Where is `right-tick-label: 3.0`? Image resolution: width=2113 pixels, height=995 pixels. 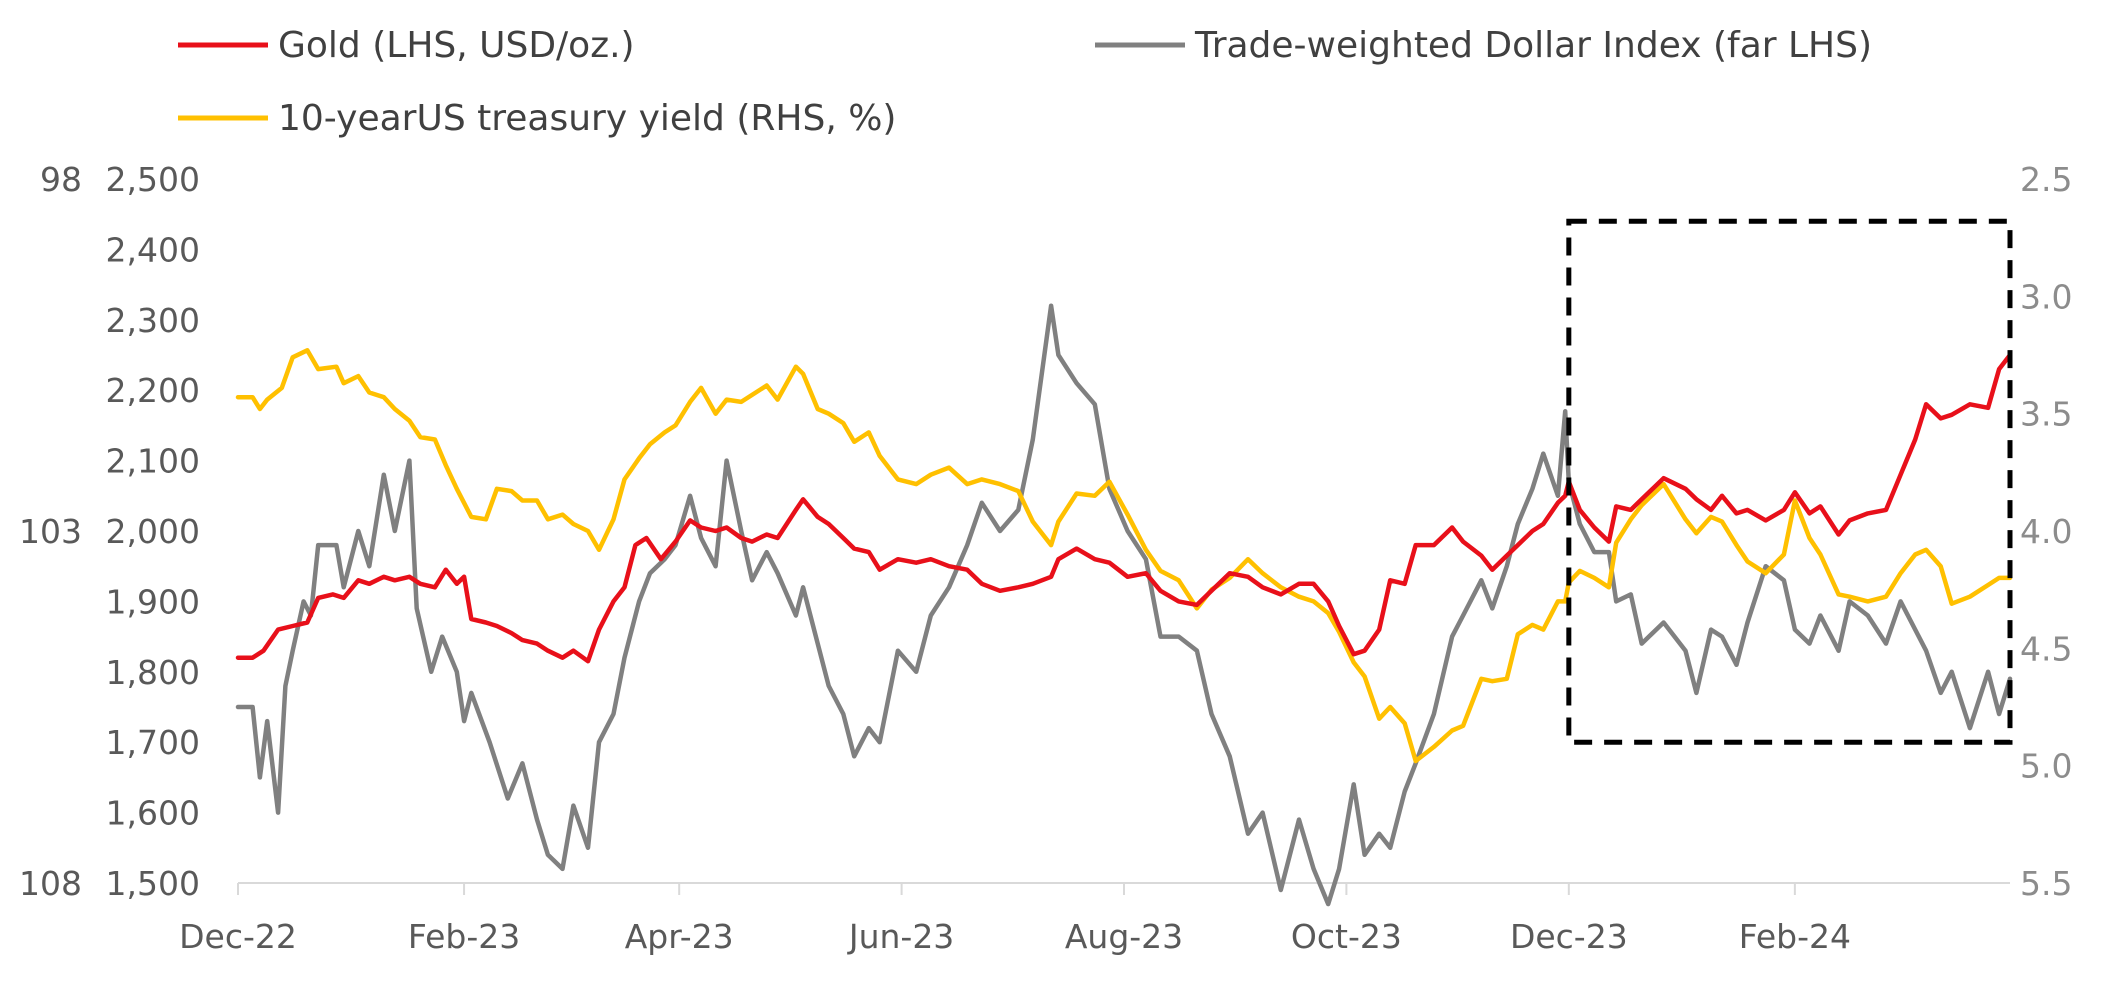 right-tick-label: 3.0 is located at coordinates (2046, 296).